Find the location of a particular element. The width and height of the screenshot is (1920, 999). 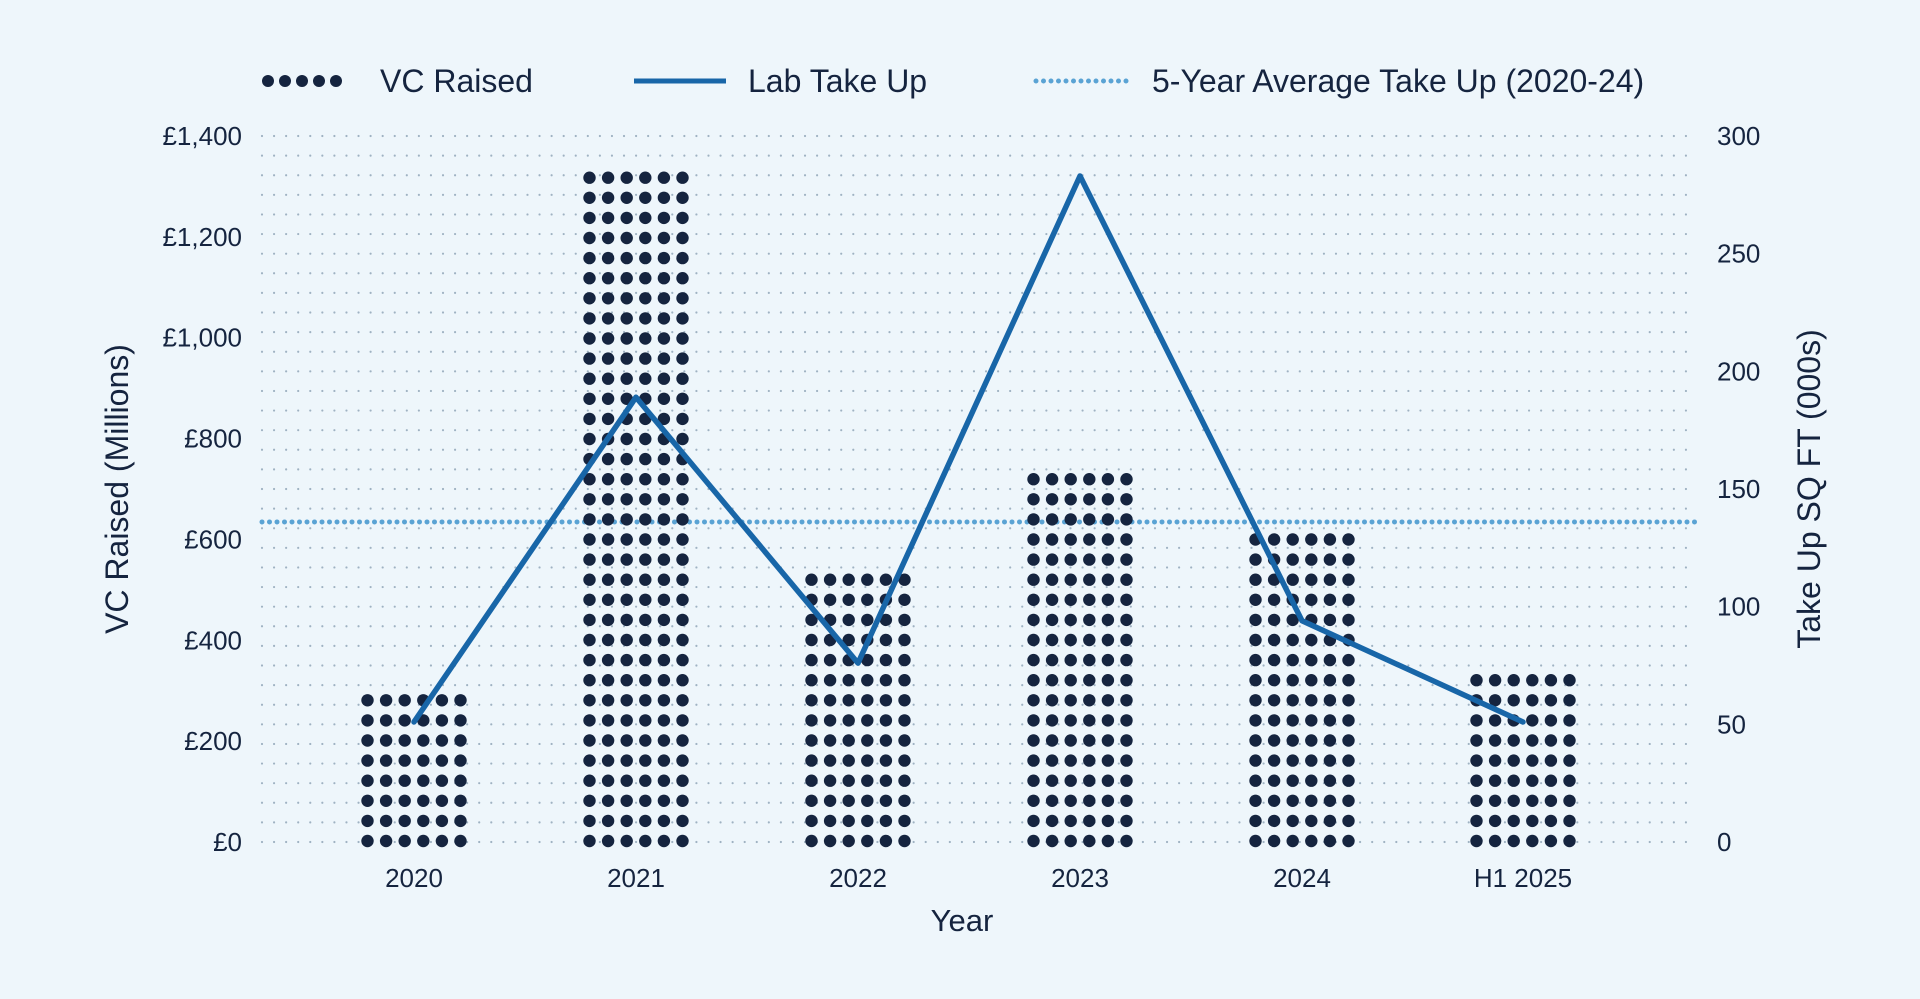

x-tick-label: 2020 is located at coordinates (414, 878).